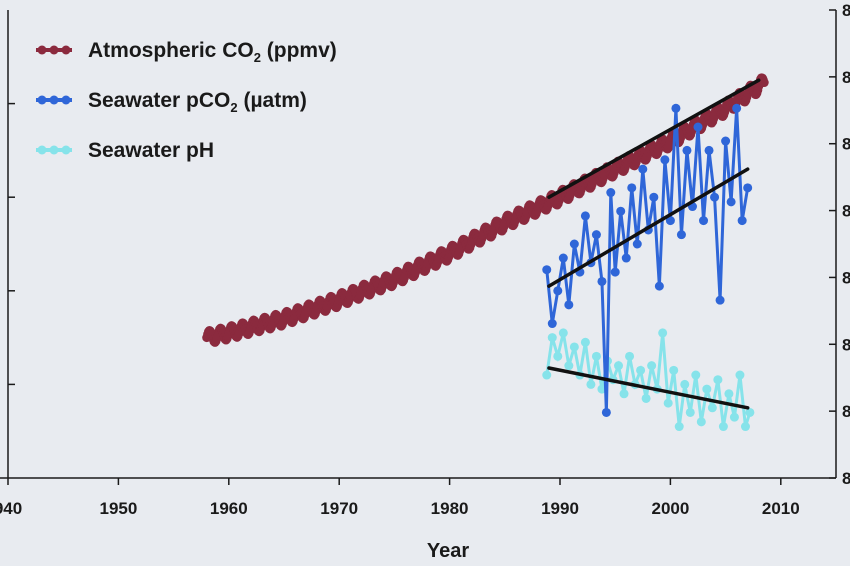  What do you see at coordinates (654, 138) in the screenshot?
I see `atmospheric-trend-line` at bounding box center [654, 138].